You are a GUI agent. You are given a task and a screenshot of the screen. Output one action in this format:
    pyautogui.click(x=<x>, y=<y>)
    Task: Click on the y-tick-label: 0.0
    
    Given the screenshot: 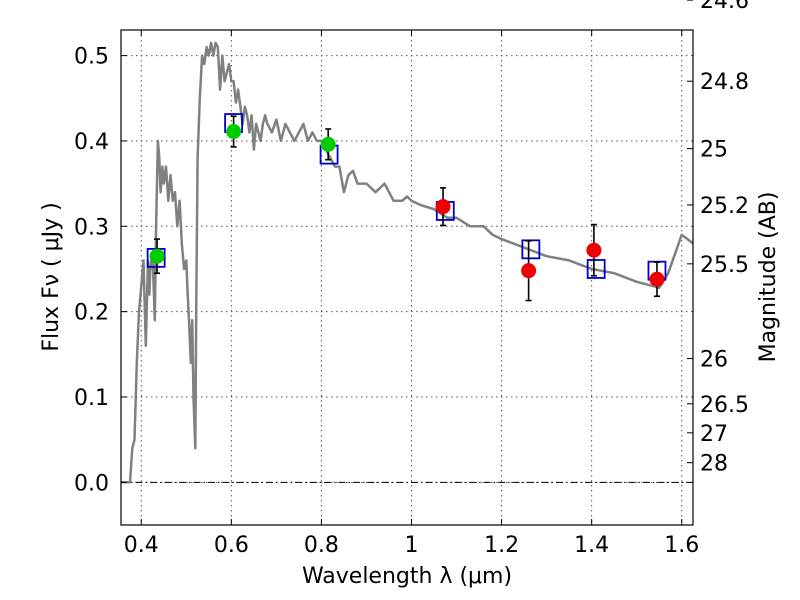 What is the action you would take?
    pyautogui.click(x=91, y=483)
    